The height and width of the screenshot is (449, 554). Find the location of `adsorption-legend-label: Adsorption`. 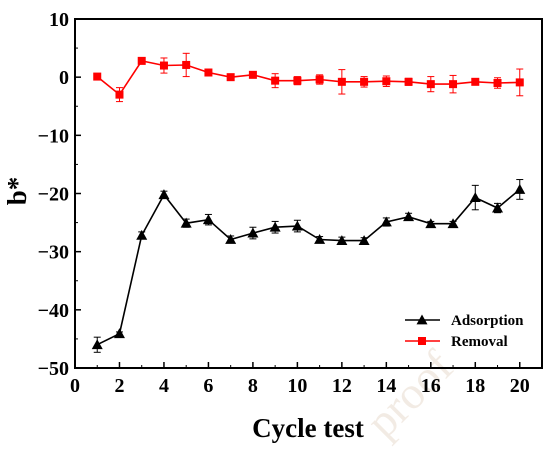

adsorption-legend-label: Adsorption is located at coordinates (487, 321).